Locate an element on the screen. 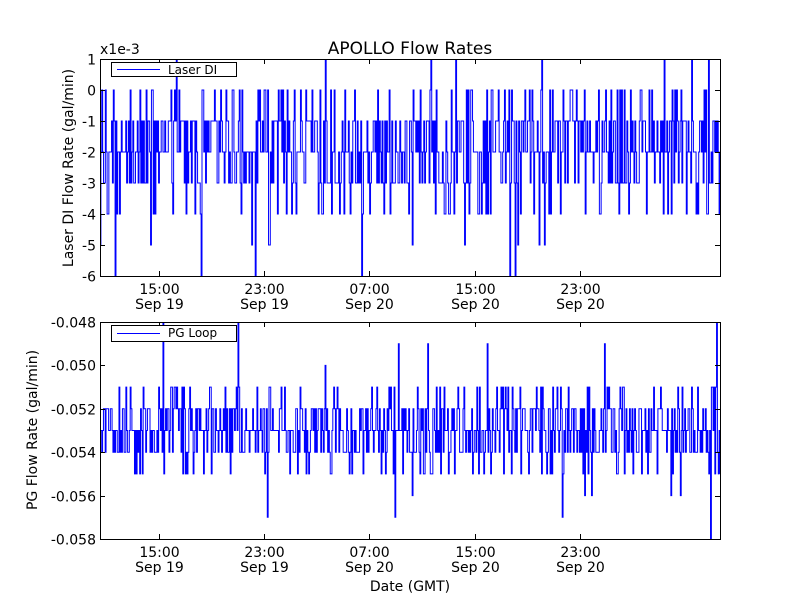  pg-loop-legend: PG Loop is located at coordinates (174, 333).